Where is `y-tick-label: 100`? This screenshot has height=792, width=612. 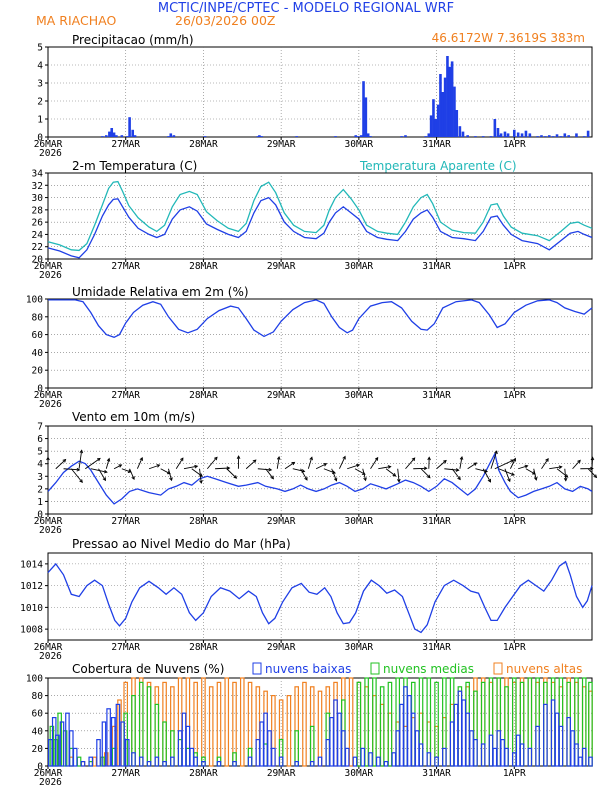 y-tick-label: 100 is located at coordinates (34, 679).